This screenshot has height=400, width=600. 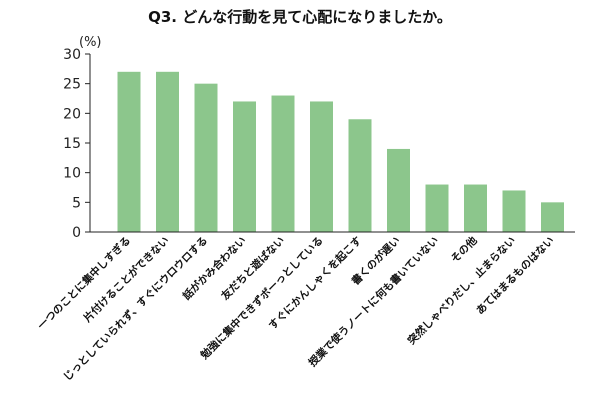 I want to click on y-tick-label: 30, so click(x=72, y=55).